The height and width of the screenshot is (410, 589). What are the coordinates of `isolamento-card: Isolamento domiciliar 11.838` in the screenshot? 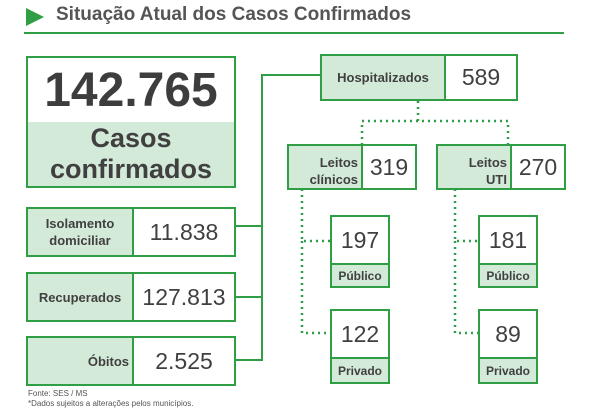 It's located at (131, 232).